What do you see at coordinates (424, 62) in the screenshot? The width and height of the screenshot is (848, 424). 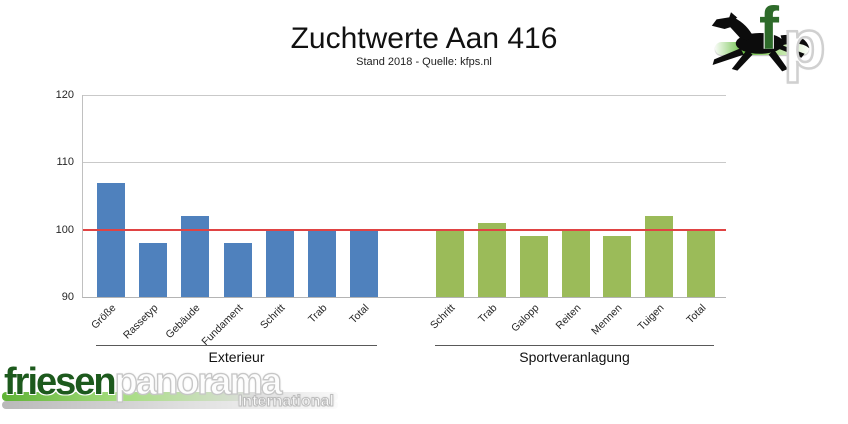 I see `page-subtitle: Stand 2018 - Quelle: kfps.nl` at bounding box center [424, 62].